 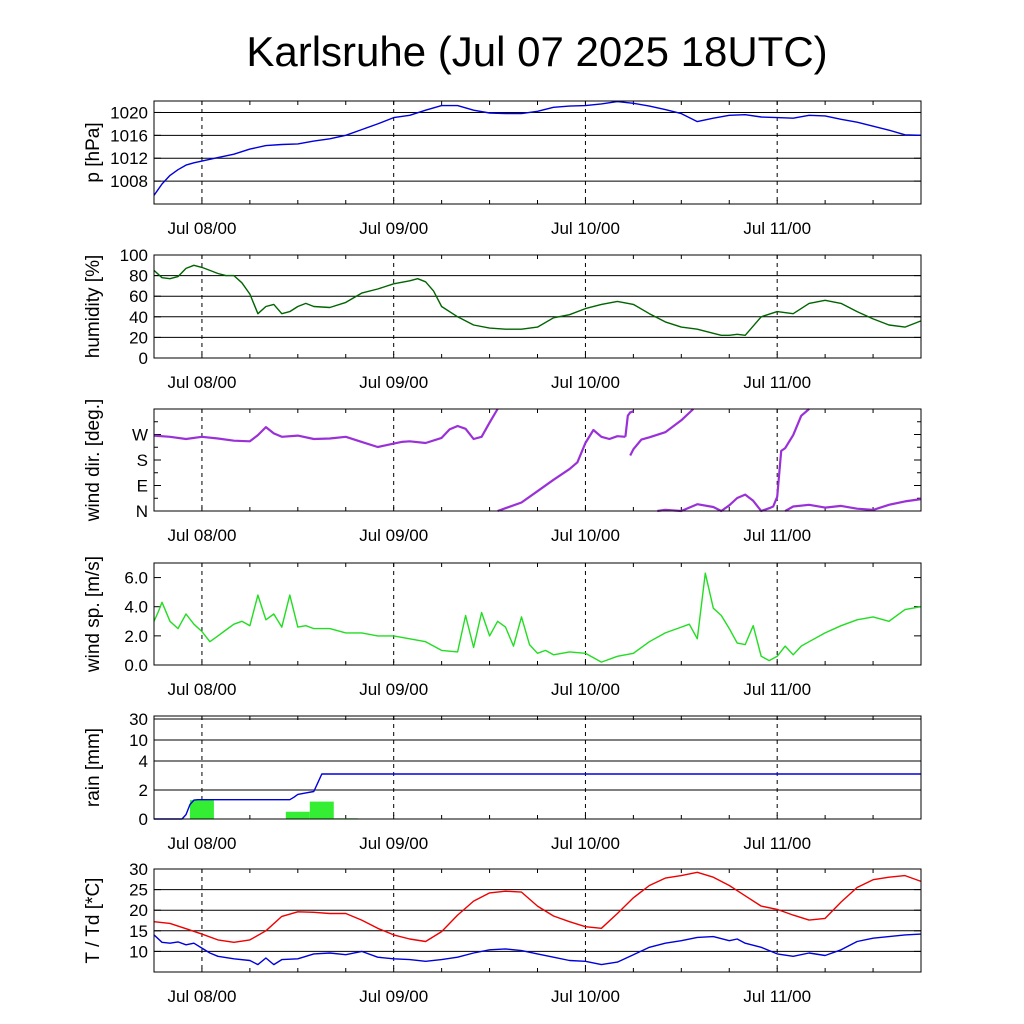 What do you see at coordinates (138, 337) in the screenshot?
I see `humidity-ytick-label: 20` at bounding box center [138, 337].